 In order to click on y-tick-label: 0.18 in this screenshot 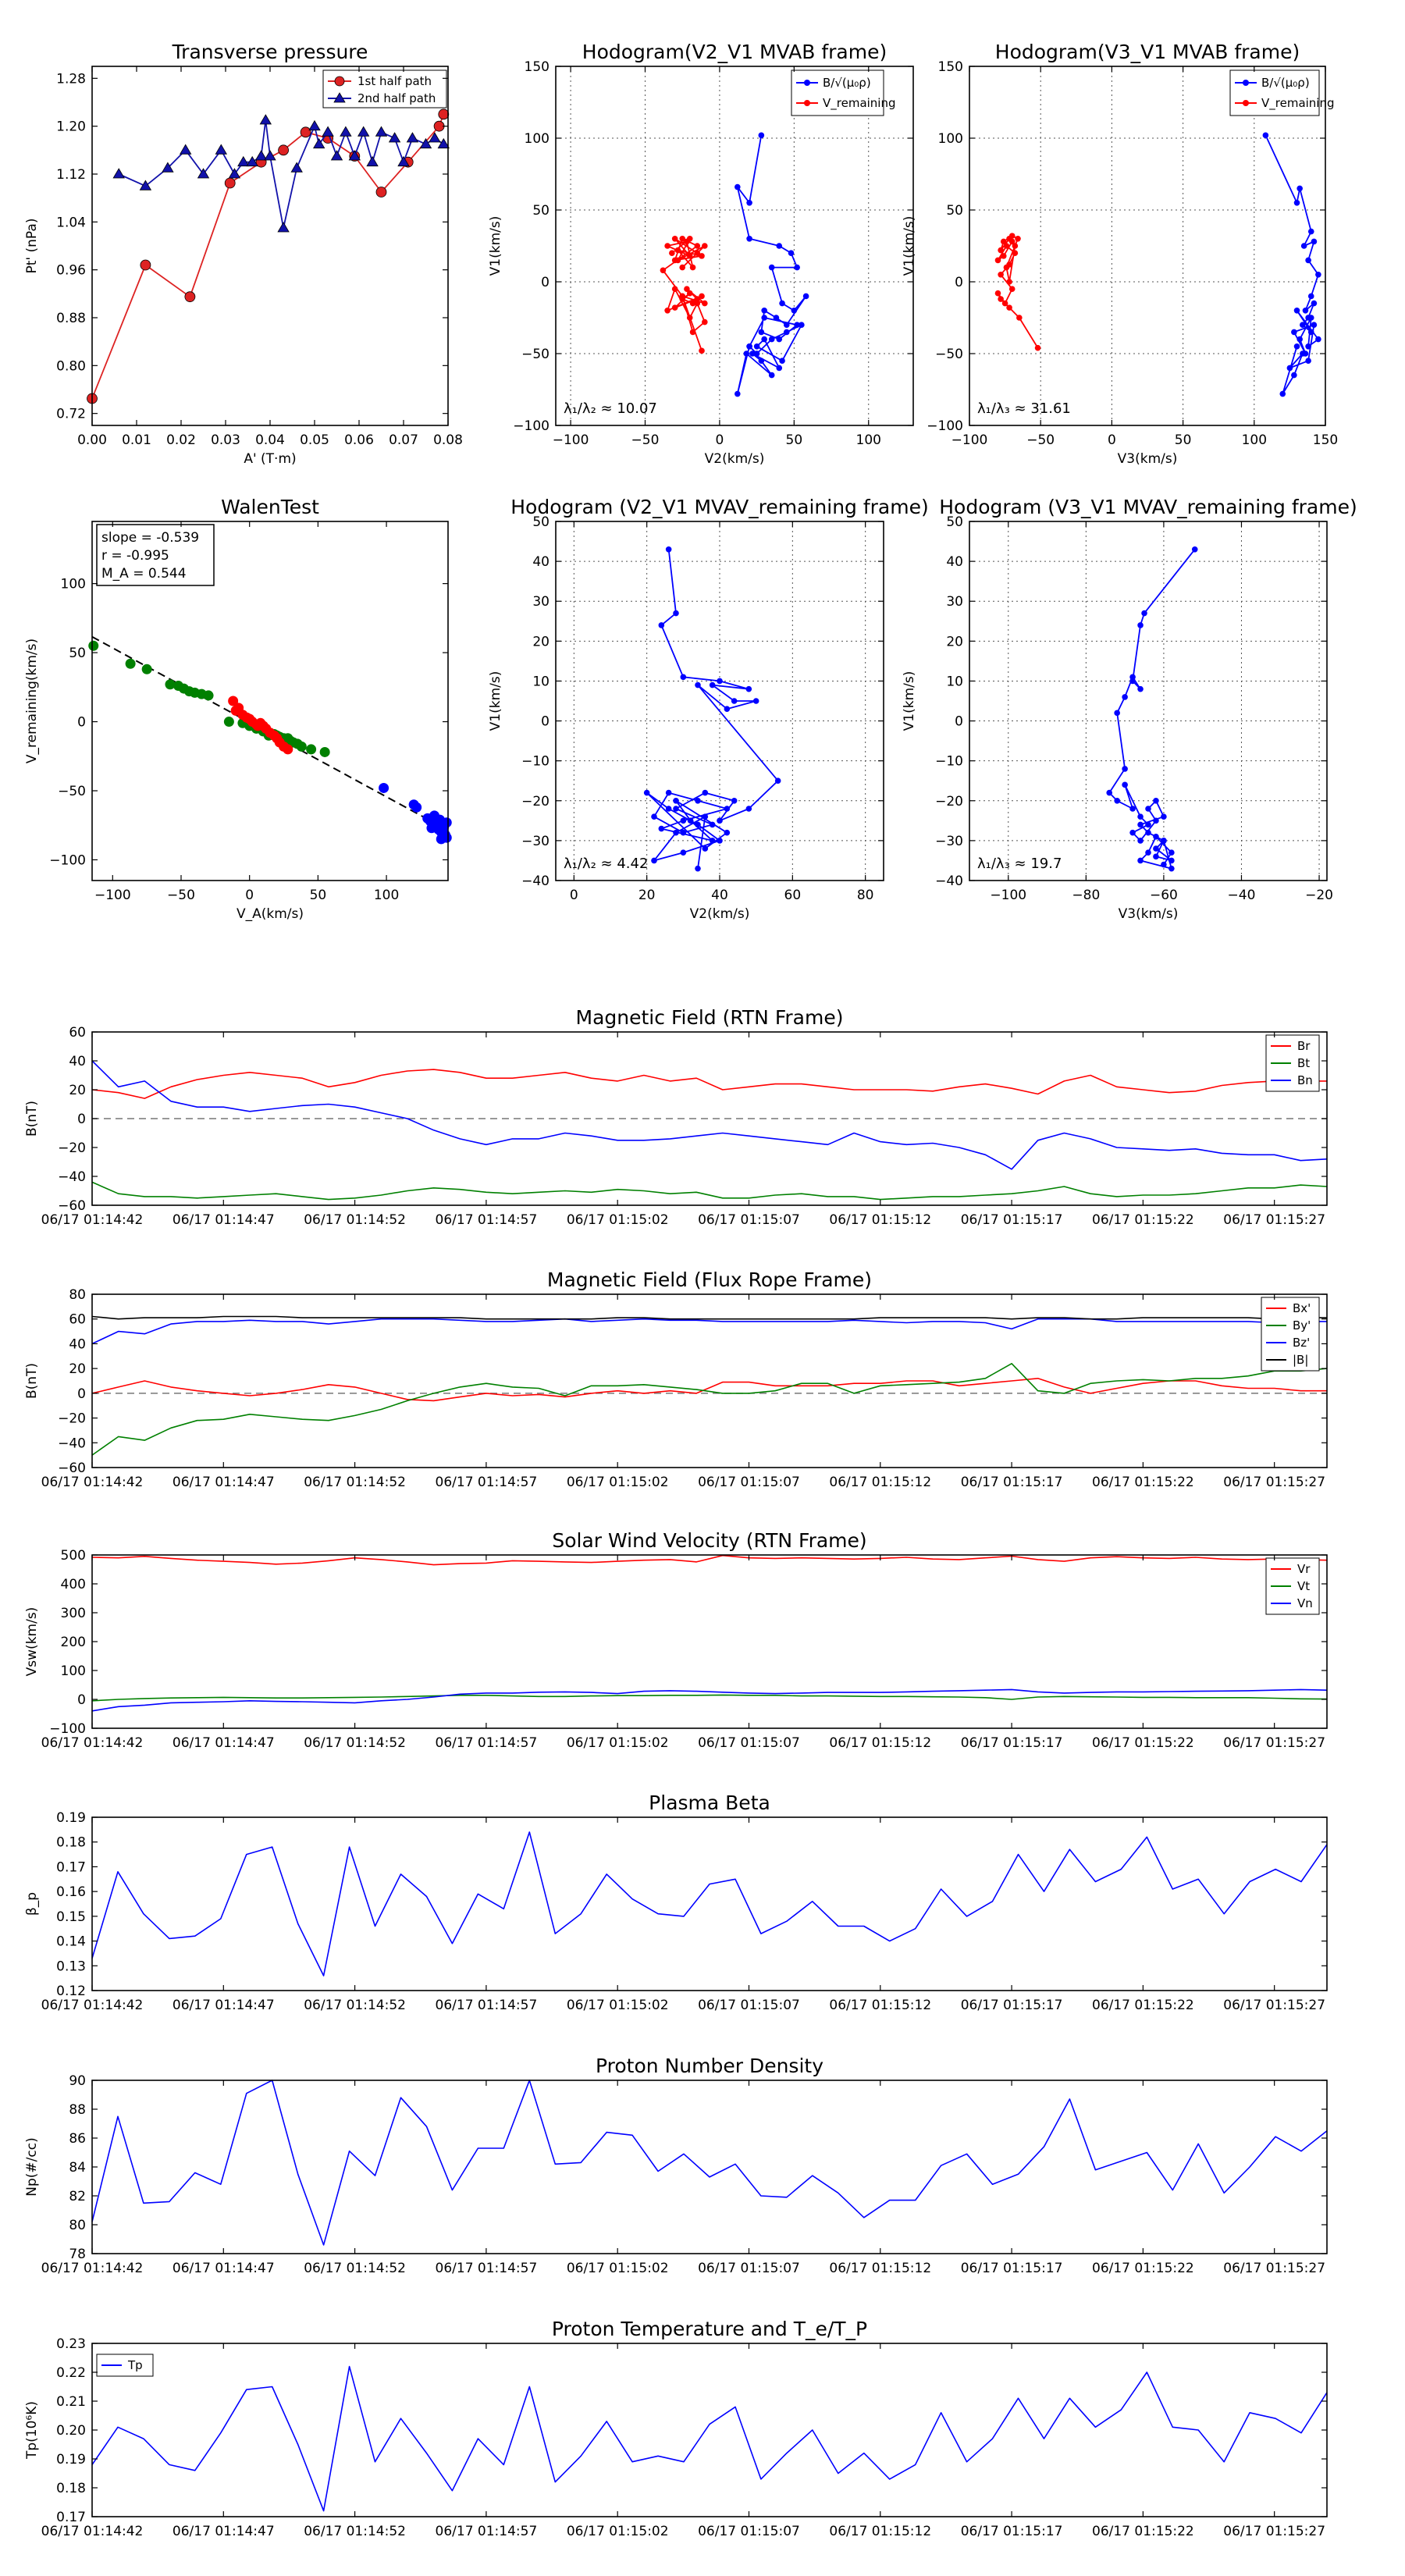, I will do `click(71, 2488)`.